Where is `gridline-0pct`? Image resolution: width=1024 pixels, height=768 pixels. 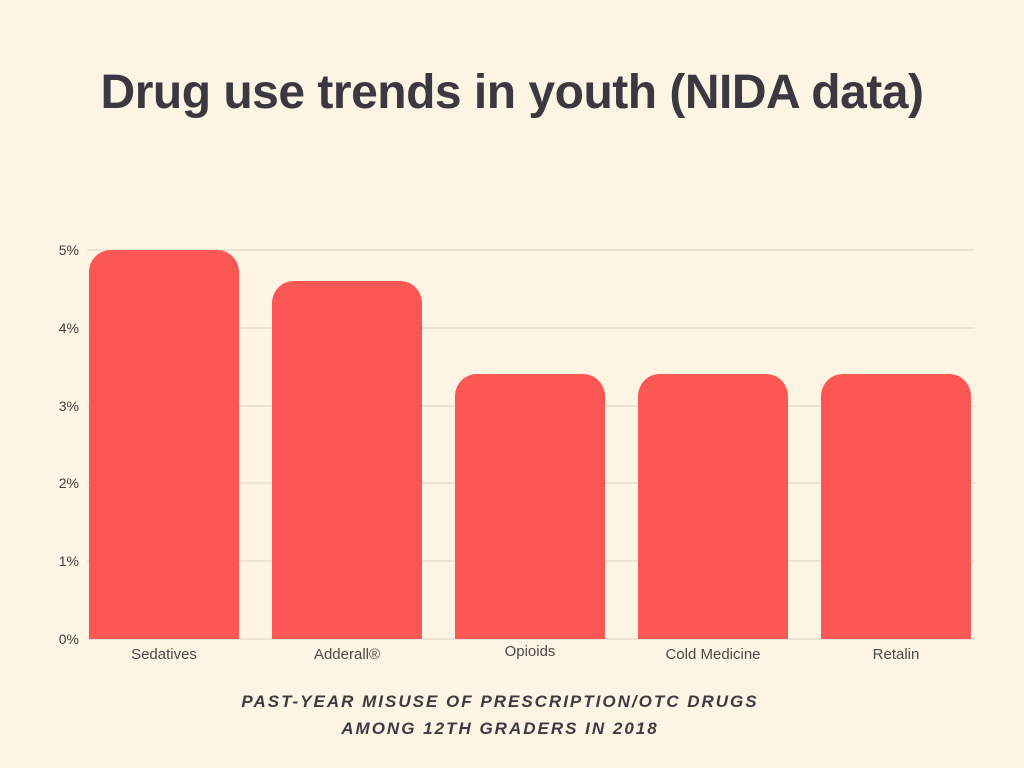 gridline-0pct is located at coordinates (531, 639).